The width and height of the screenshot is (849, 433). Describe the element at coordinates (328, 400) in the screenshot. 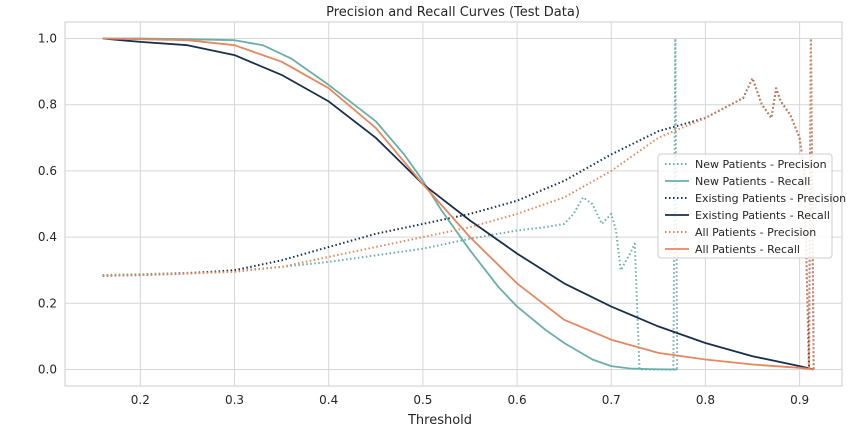

I see `x-tick-label: 0.4` at that location.